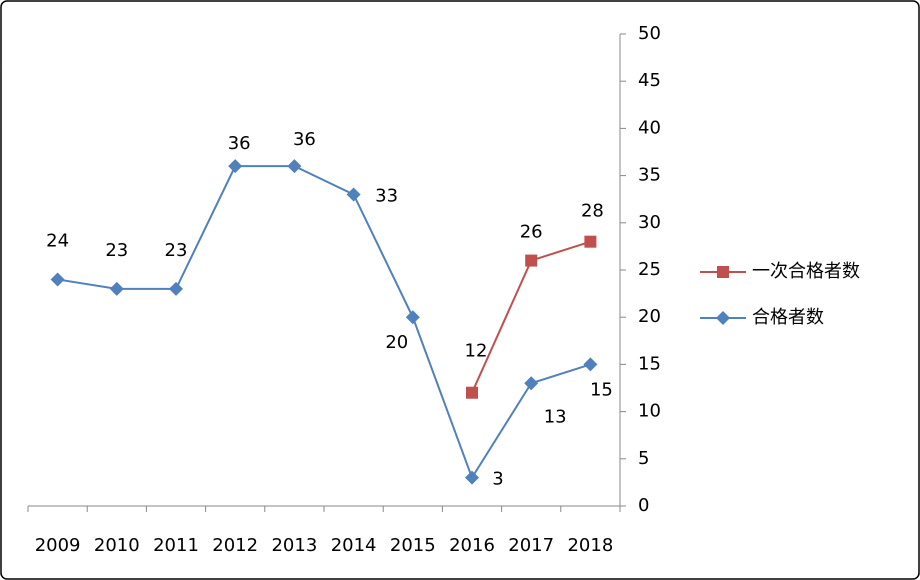 This screenshot has height=580, width=920. Describe the element at coordinates (531, 232) in the screenshot. I see `data-label: 26` at that location.